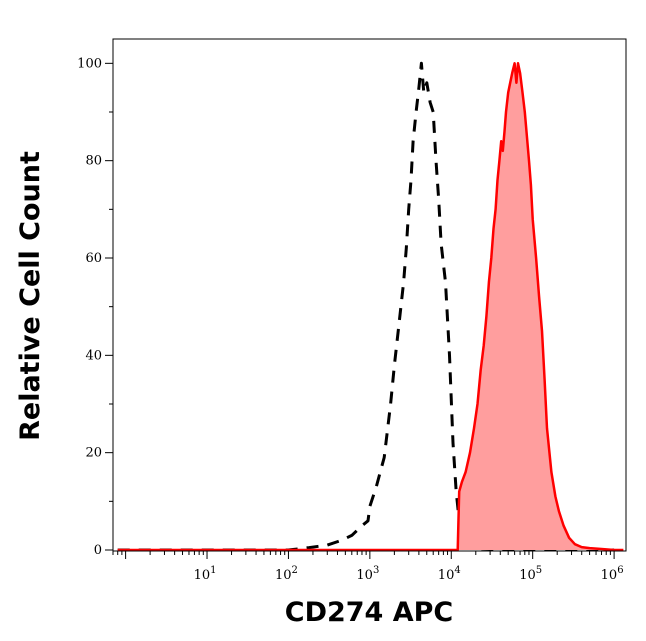 This screenshot has height=641, width=646. I want to click on x-tick-label: 10¹, so click(205, 574).